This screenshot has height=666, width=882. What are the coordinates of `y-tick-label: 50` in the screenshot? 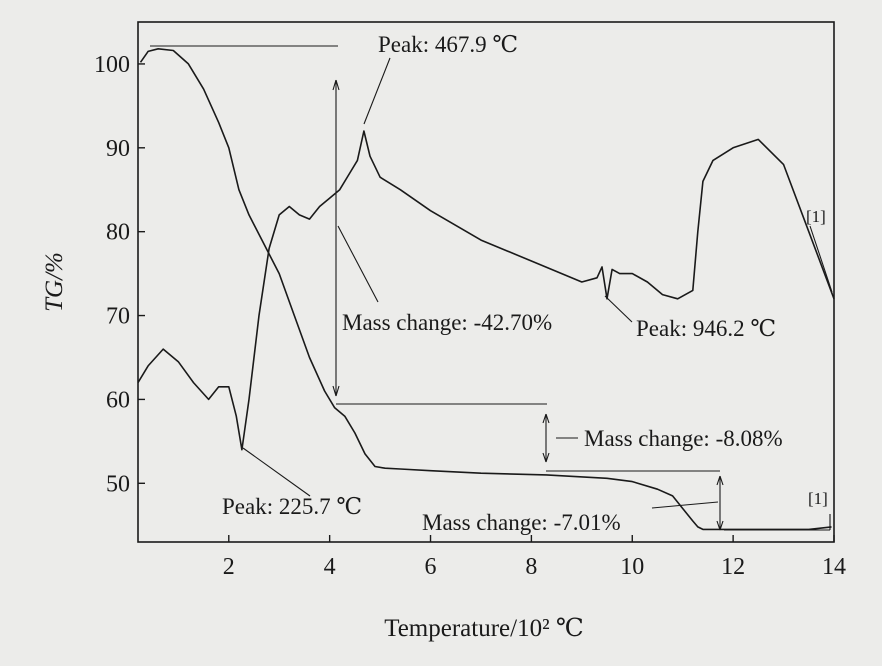 It's located at (118, 484).